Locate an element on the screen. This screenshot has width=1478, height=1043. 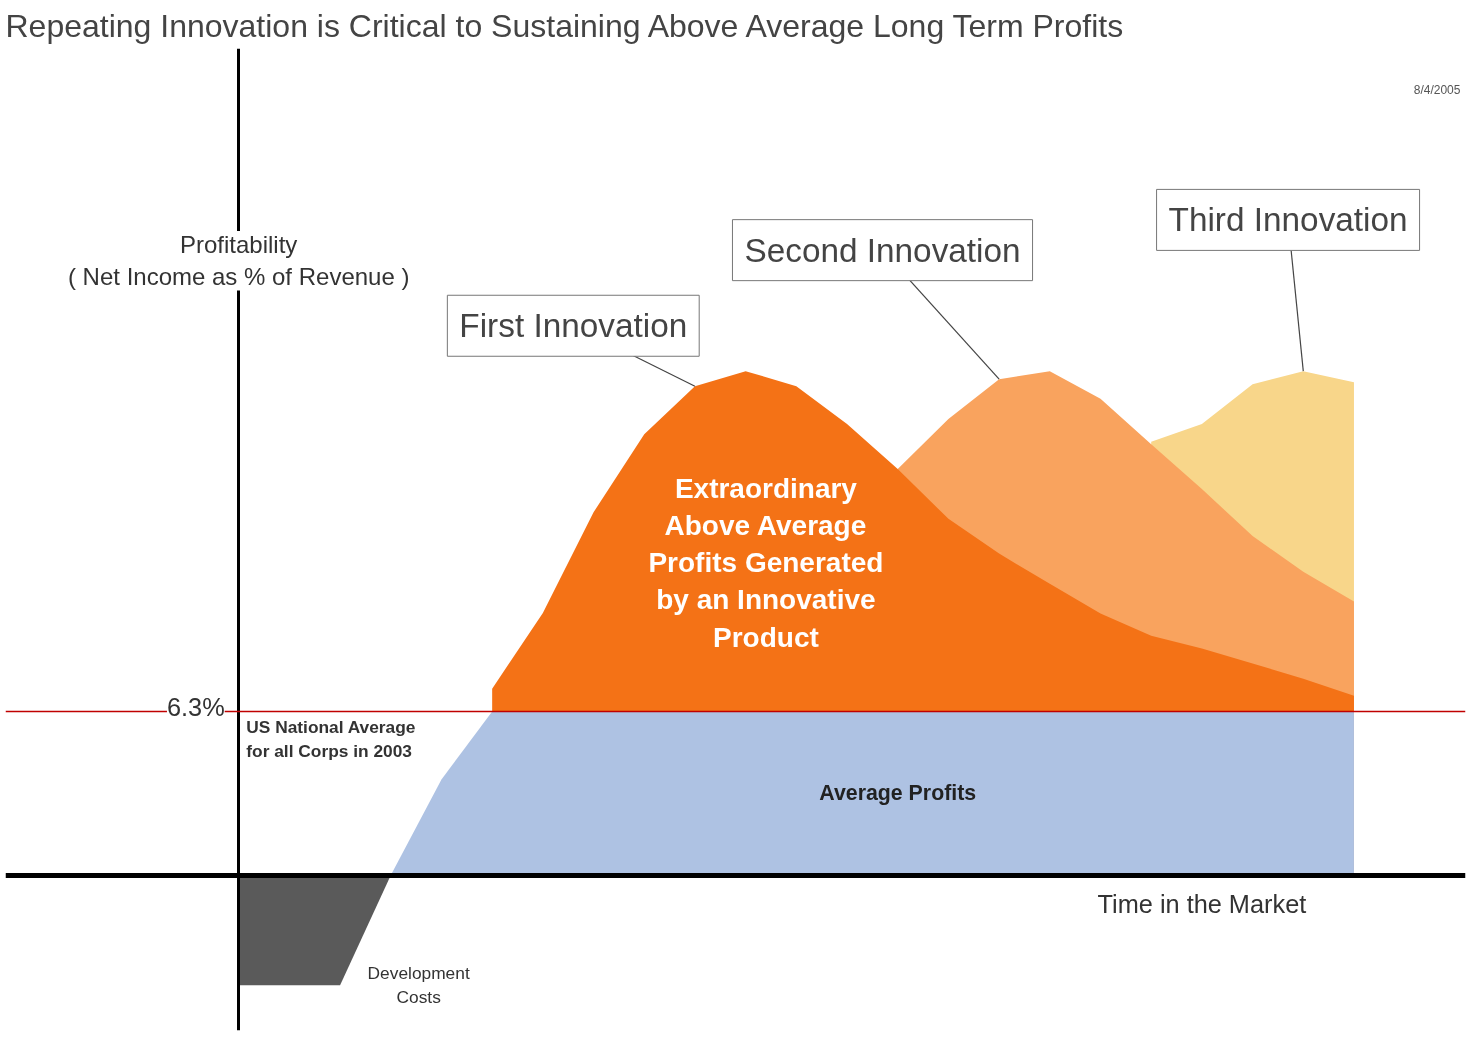
chart-title: Repeating Innovation is Critical to Sustaining Above Average Long Term Profits is located at coordinates (564, 25).